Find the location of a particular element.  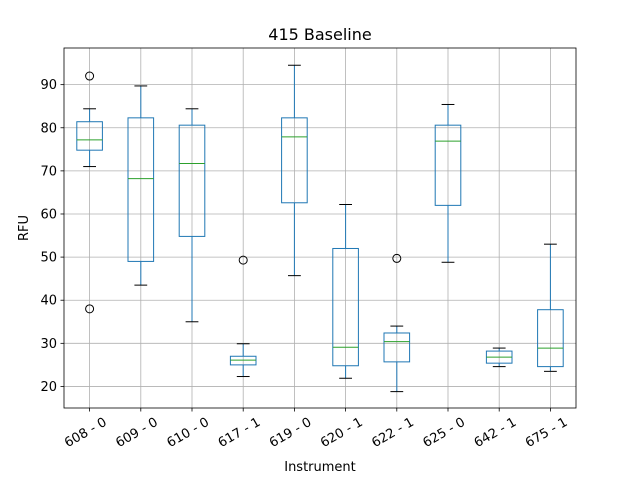

y-tick-label: 40 is located at coordinates (48, 301).